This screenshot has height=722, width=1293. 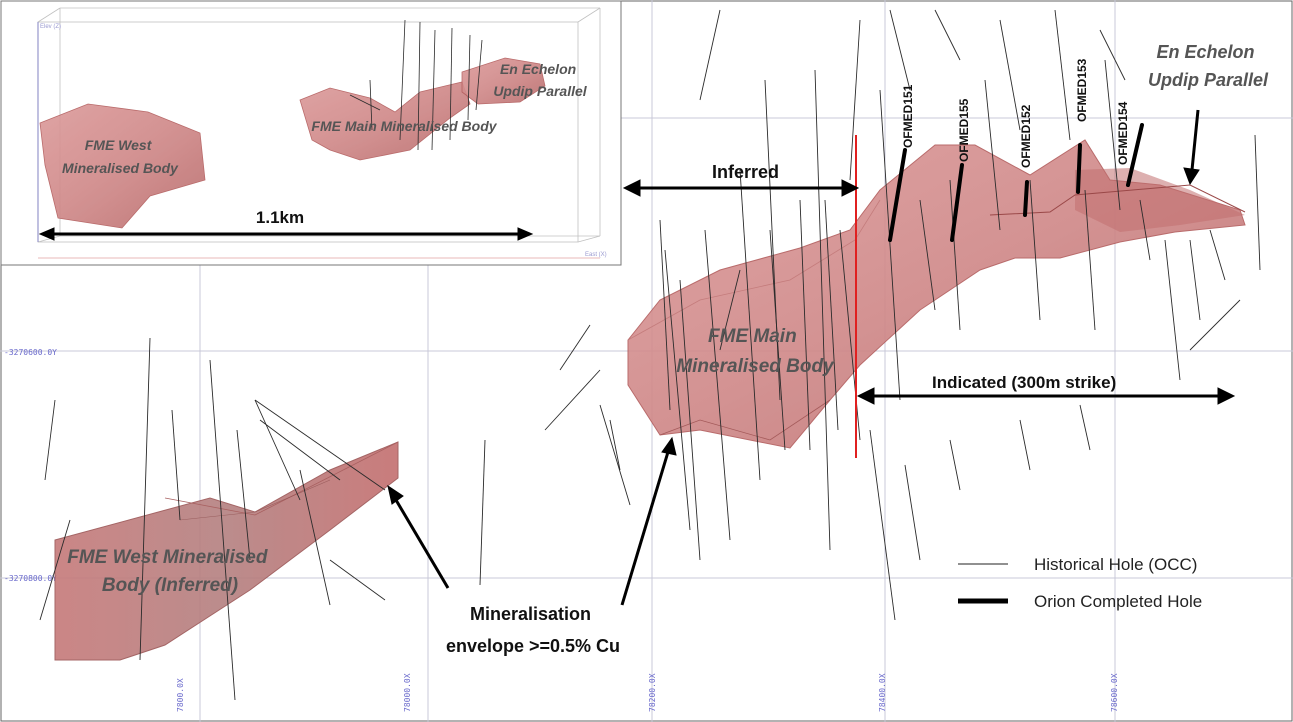 What do you see at coordinates (964, 130) in the screenshot?
I see `hole-label-ofmed155: OFMED155` at bounding box center [964, 130].